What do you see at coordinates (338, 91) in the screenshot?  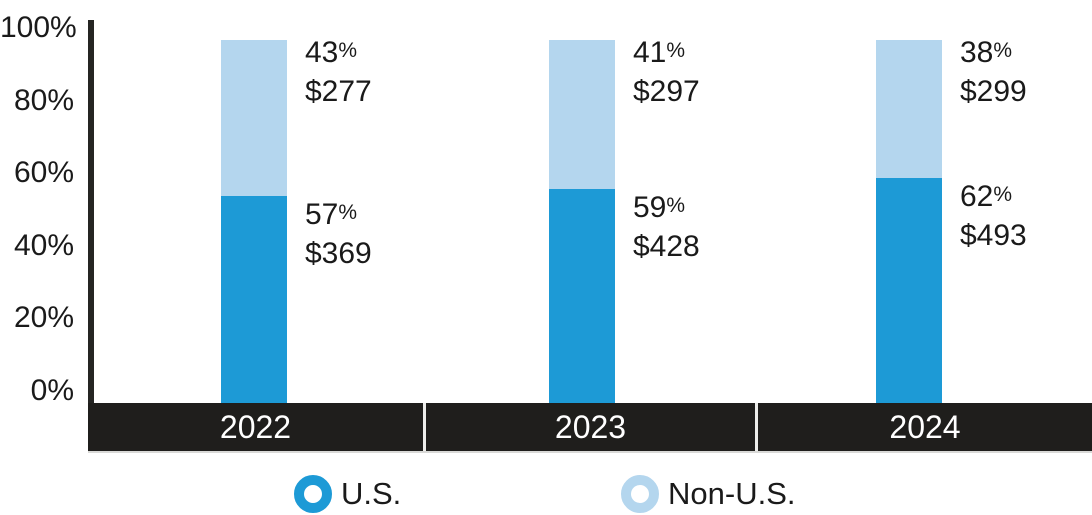 I see `amount-label: $277` at bounding box center [338, 91].